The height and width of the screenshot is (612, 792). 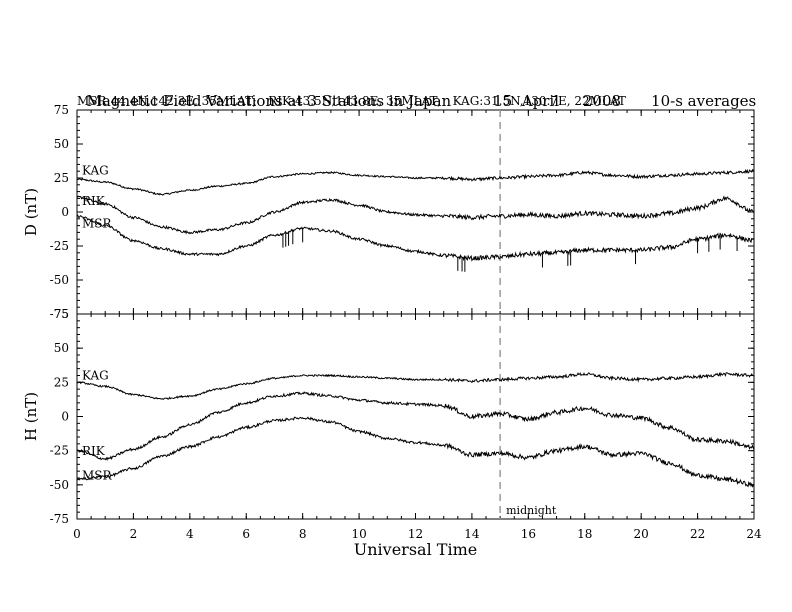 What do you see at coordinates (704, 101) in the screenshot?
I see `averaging-text: 10-s averages` at bounding box center [704, 101].